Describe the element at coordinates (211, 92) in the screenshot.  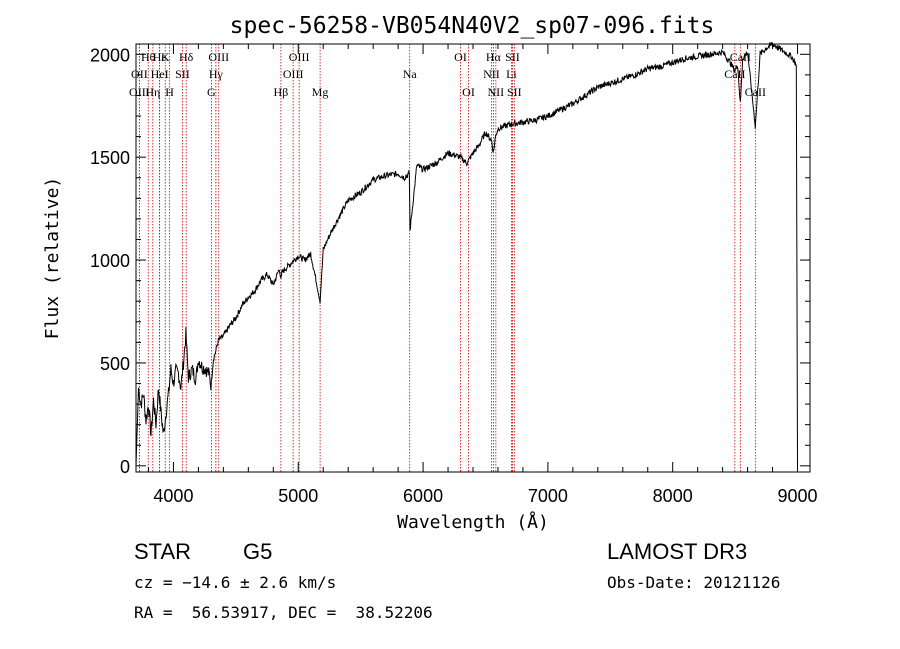
I see `line-label-12: G` at that location.